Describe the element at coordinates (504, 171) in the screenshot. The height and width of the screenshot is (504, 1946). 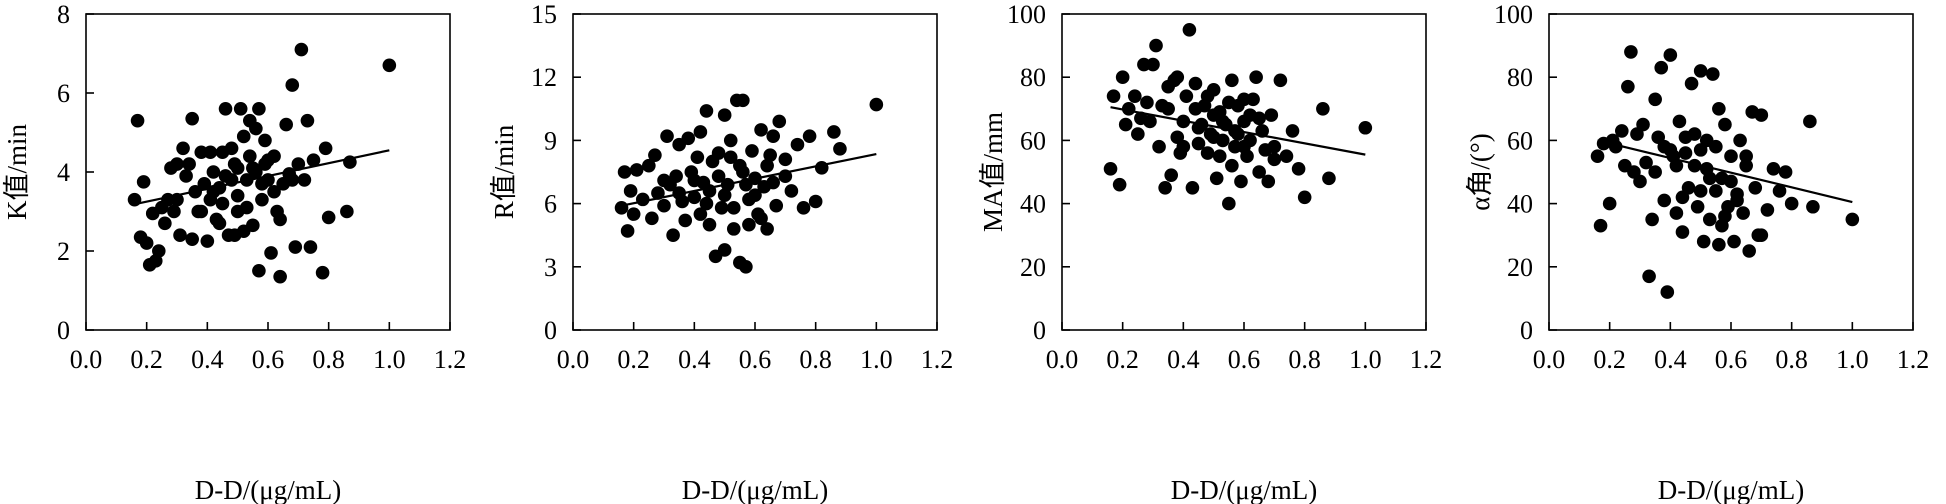
I see `y-axis-label: R值/min` at that location.